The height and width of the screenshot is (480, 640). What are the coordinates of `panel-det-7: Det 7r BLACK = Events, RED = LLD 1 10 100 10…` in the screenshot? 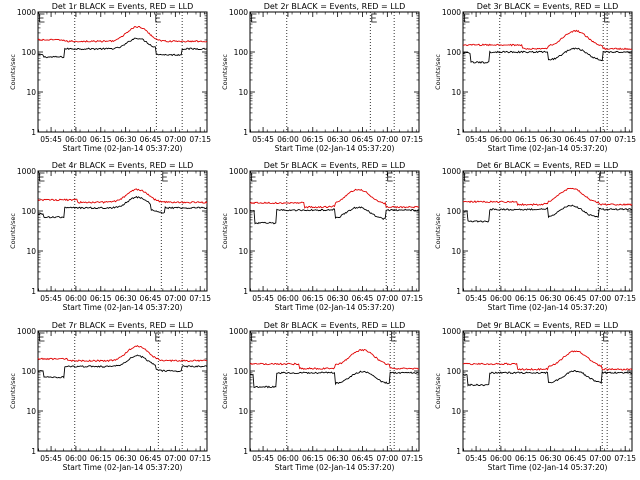 It's located at (110, 396).